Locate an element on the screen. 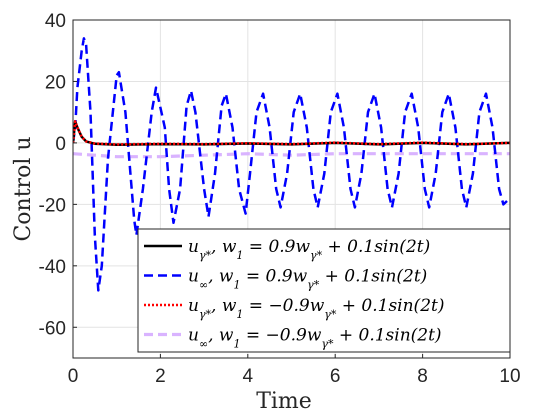  legend-entry-2: u∞, w1 = 0.9wγ* + 0.1sin(2t) is located at coordinates (307, 279).